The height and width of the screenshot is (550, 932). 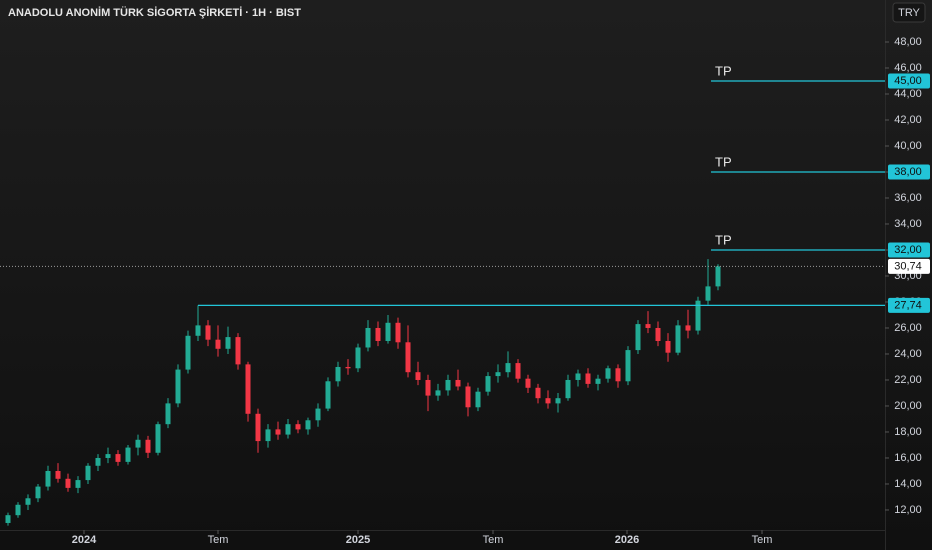 What do you see at coordinates (908, 510) in the screenshot?
I see `y-tick-label: 12,00` at bounding box center [908, 510].